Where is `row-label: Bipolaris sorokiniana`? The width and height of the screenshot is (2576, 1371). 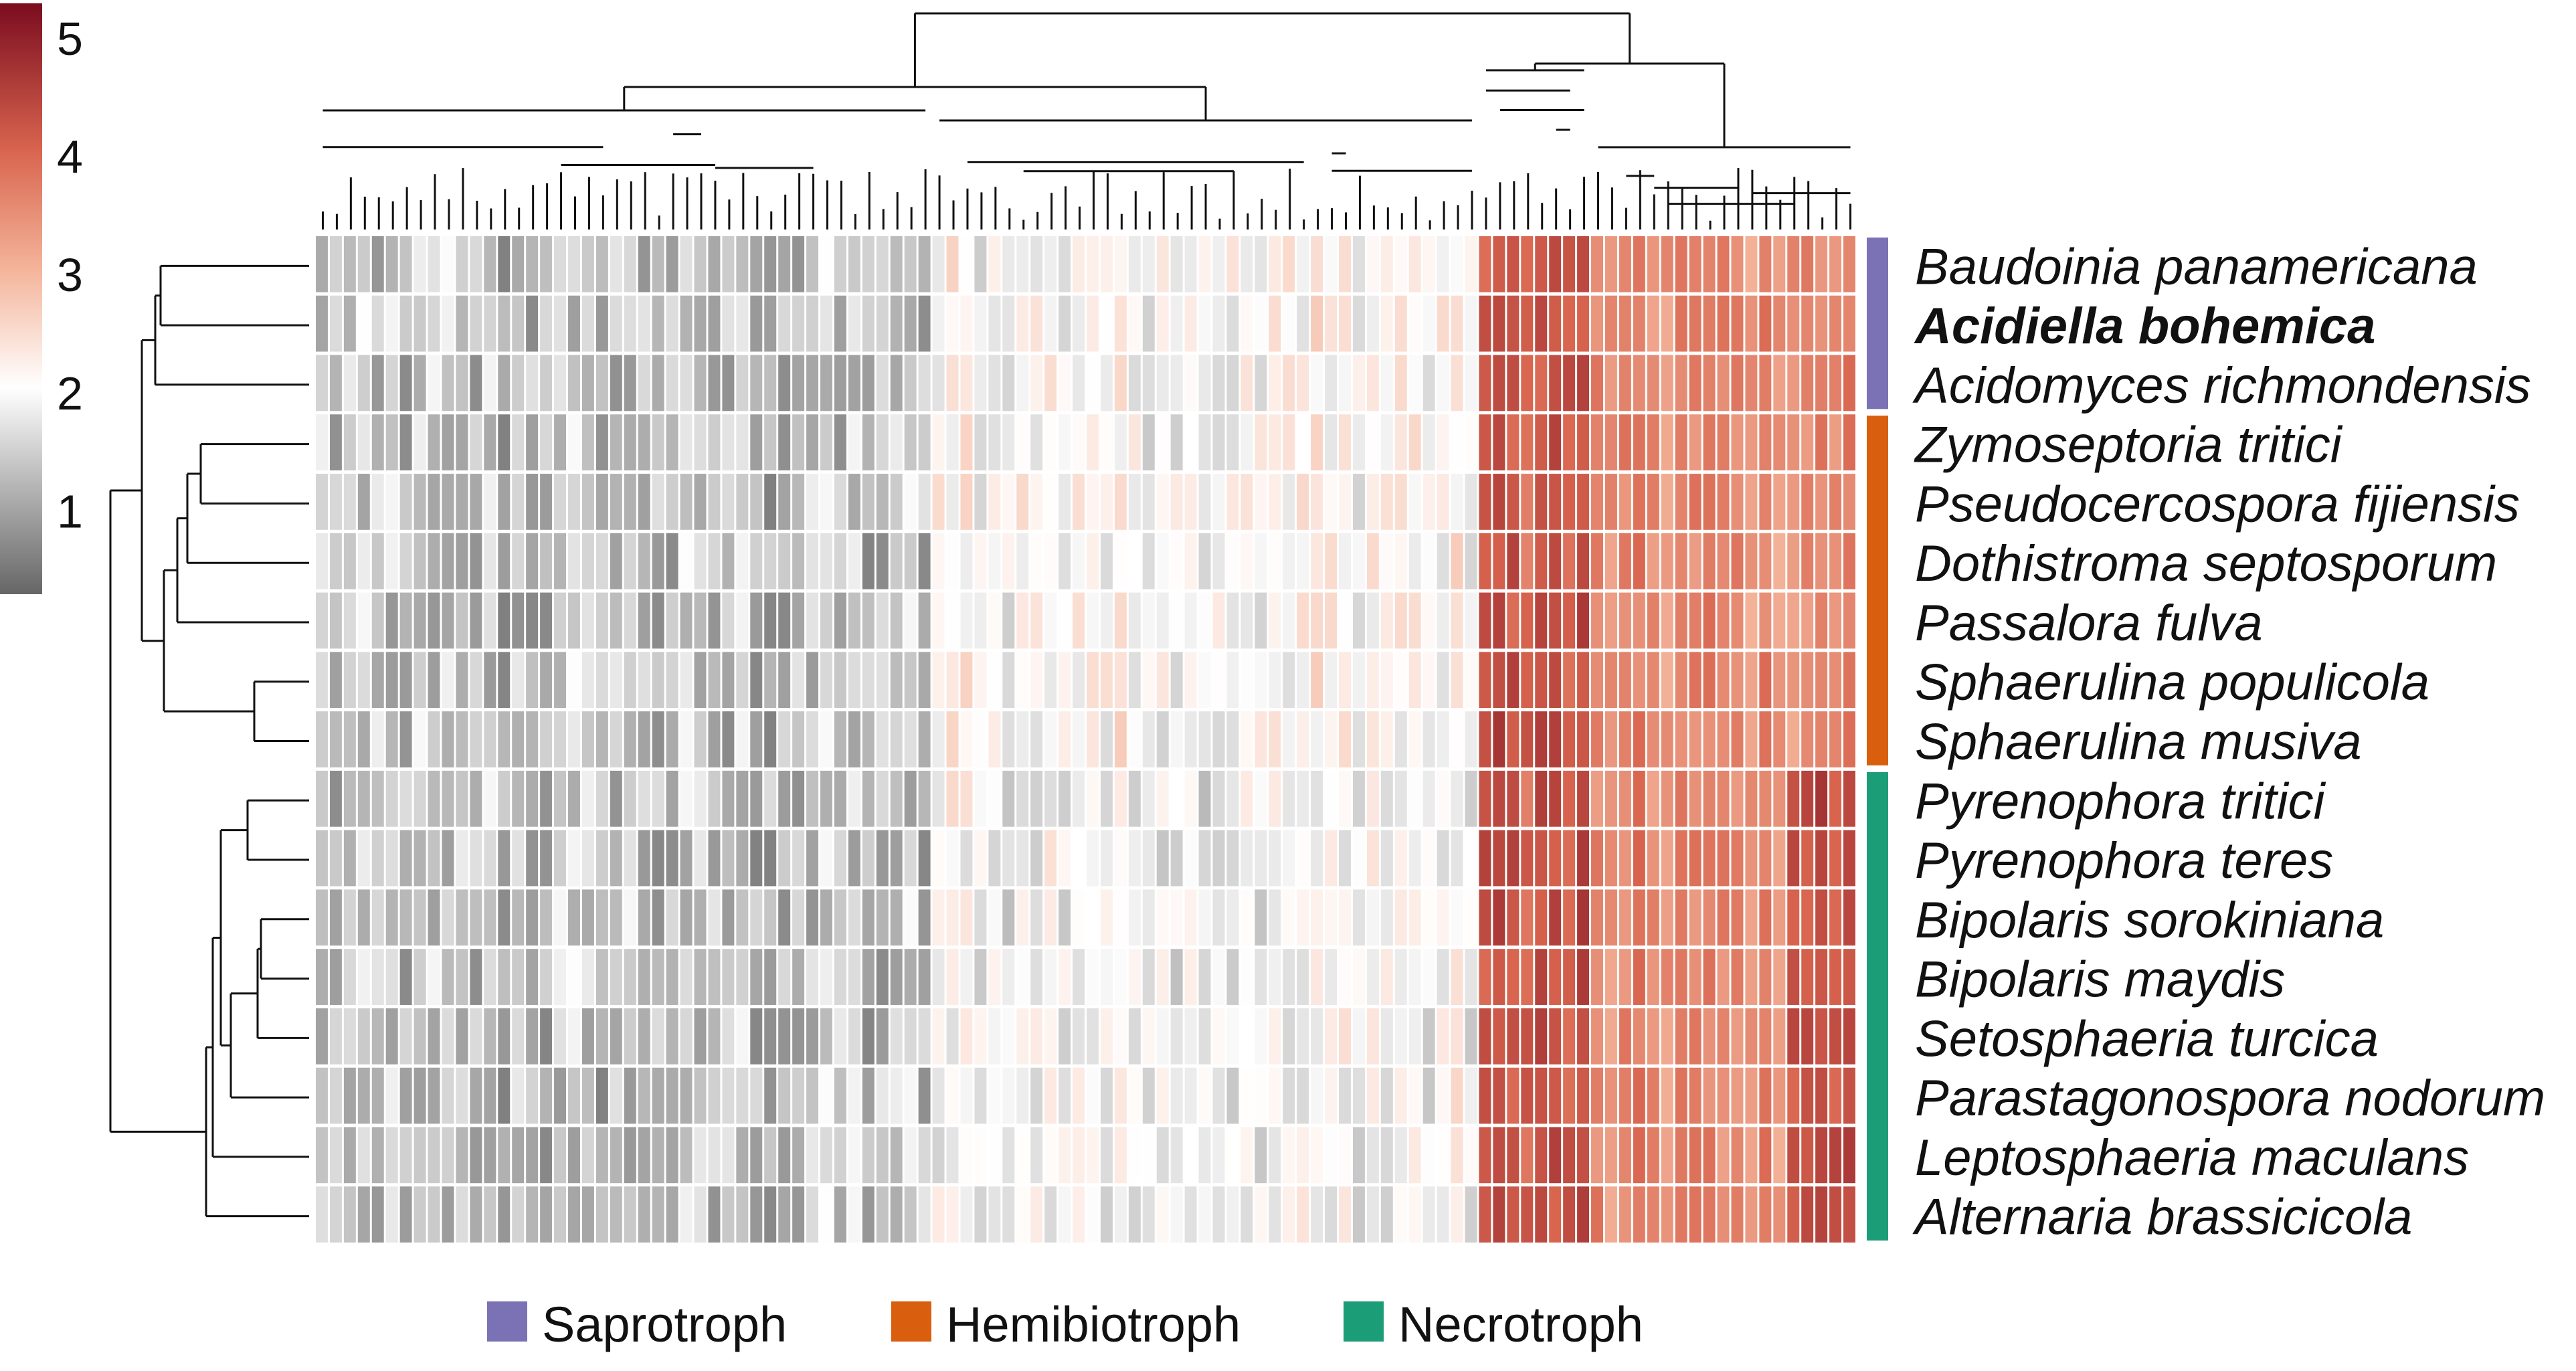 row-label: Bipolaris sorokiniana is located at coordinates (2149, 921).